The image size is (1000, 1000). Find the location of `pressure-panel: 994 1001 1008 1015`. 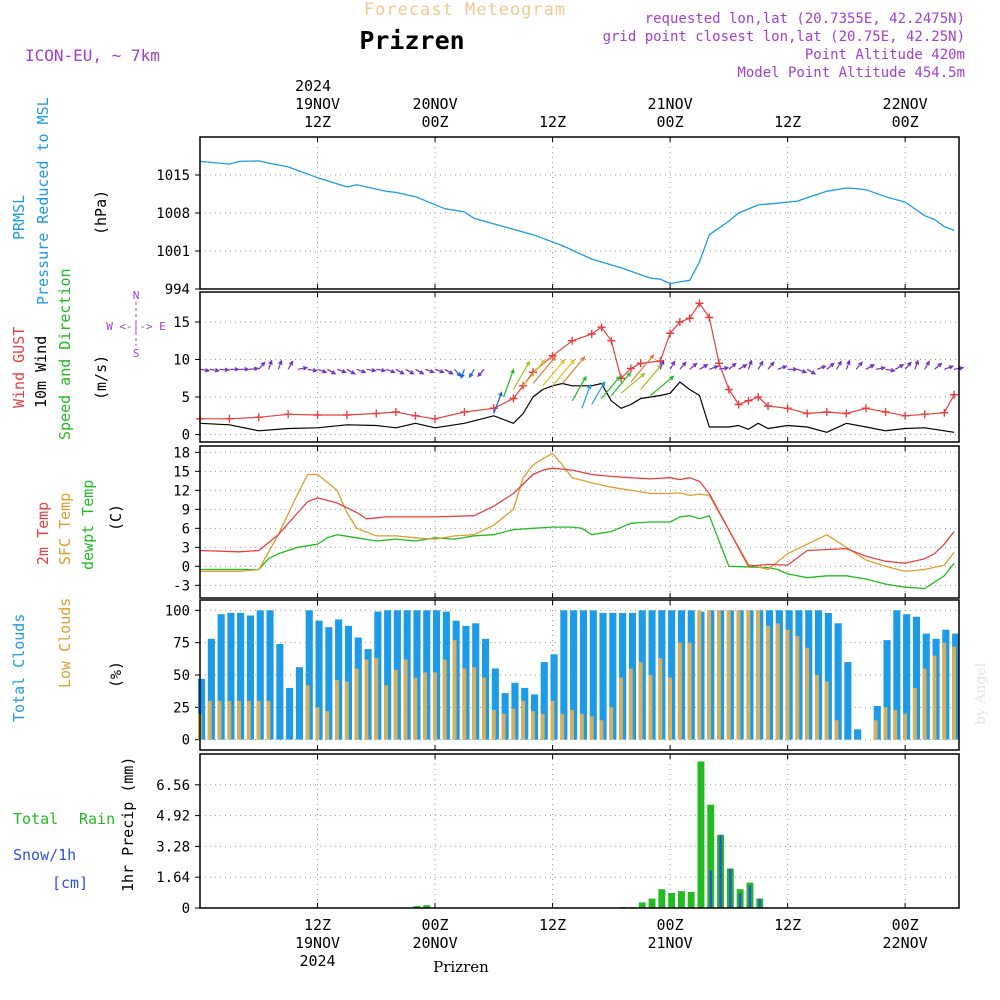

pressure-panel: 994 1001 1008 1015 is located at coordinates (558, 217).